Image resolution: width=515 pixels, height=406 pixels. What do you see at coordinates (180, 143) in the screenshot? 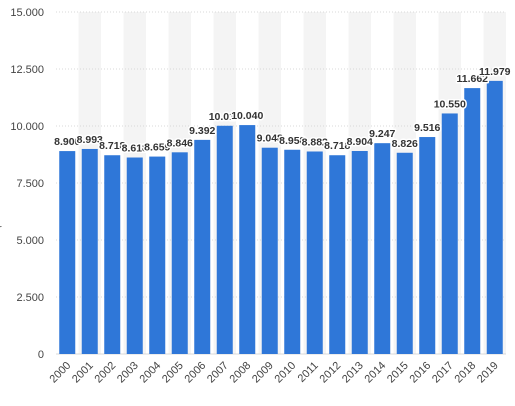
I see `data-label: 8.846` at bounding box center [180, 143].